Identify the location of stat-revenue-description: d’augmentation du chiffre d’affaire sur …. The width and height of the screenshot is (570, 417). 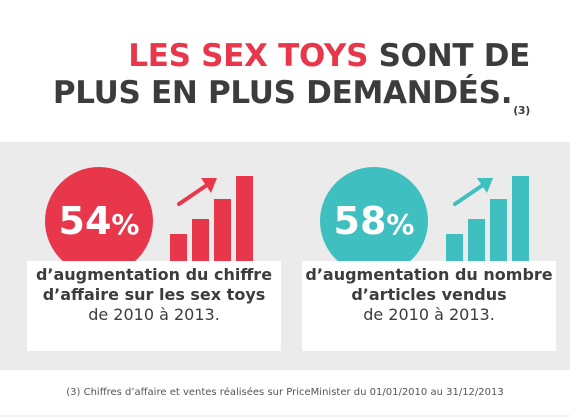
(154, 284).